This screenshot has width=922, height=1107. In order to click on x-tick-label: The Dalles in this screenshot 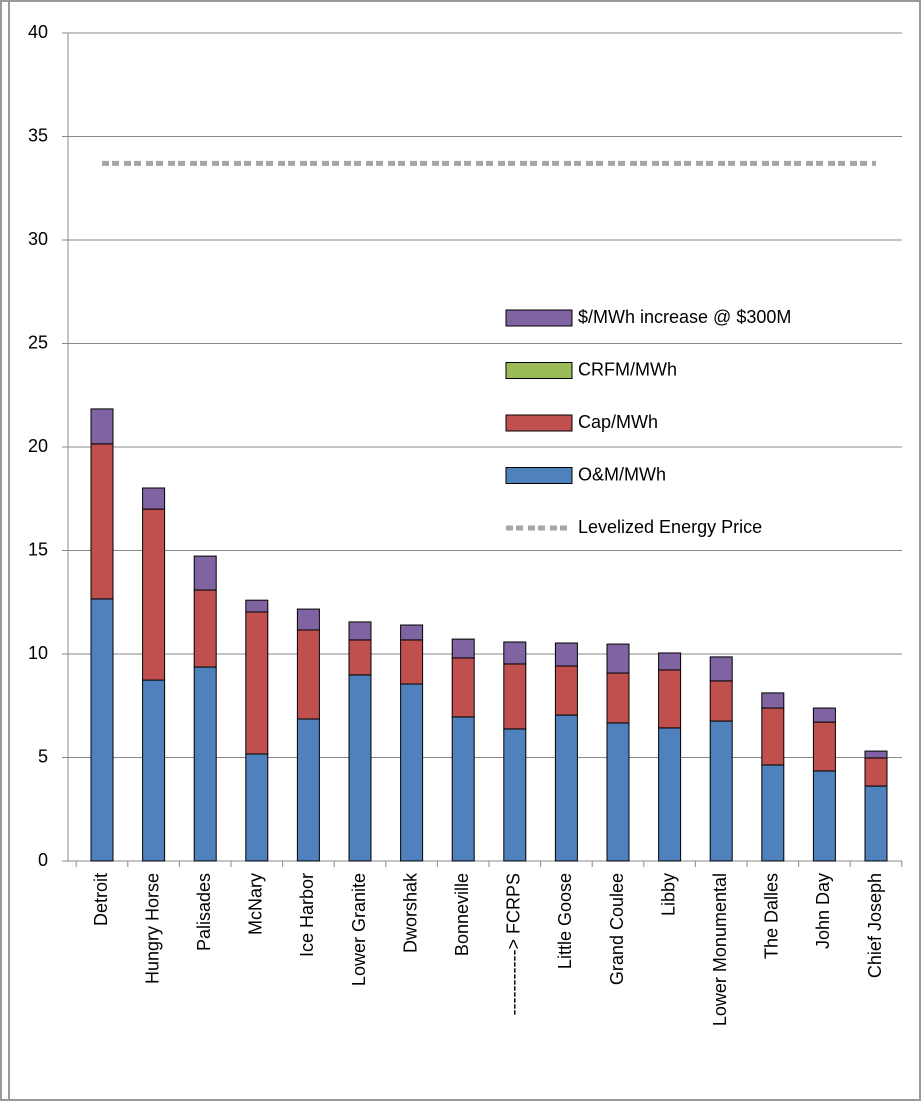, I will do `click(772, 916)`.